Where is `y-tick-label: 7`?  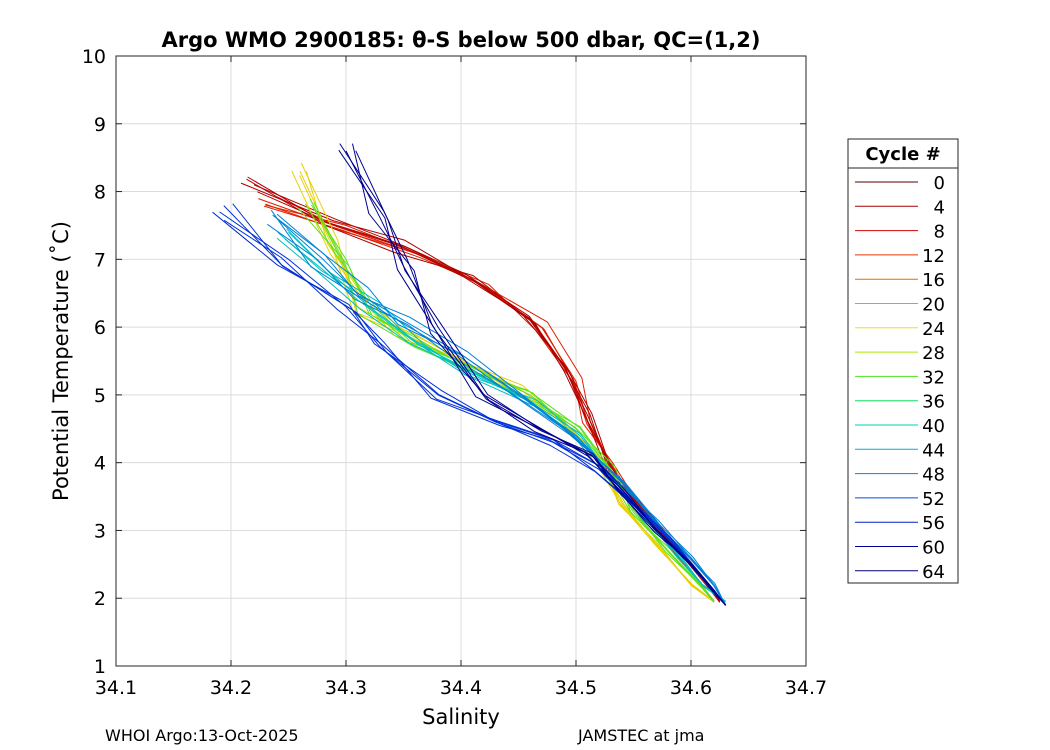
y-tick-label: 7 is located at coordinates (100, 260).